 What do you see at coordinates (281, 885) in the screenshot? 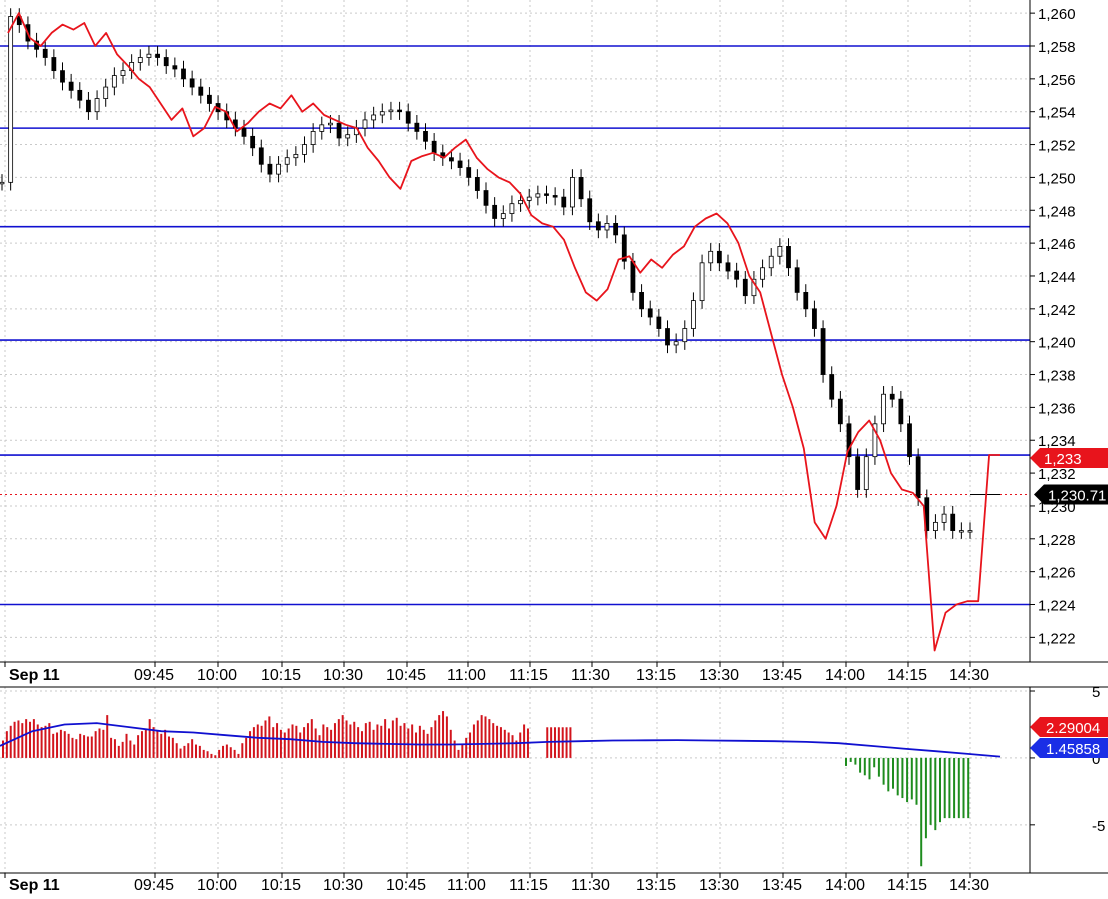
I see `indicator-time-tick-label: 10:15` at bounding box center [281, 885].